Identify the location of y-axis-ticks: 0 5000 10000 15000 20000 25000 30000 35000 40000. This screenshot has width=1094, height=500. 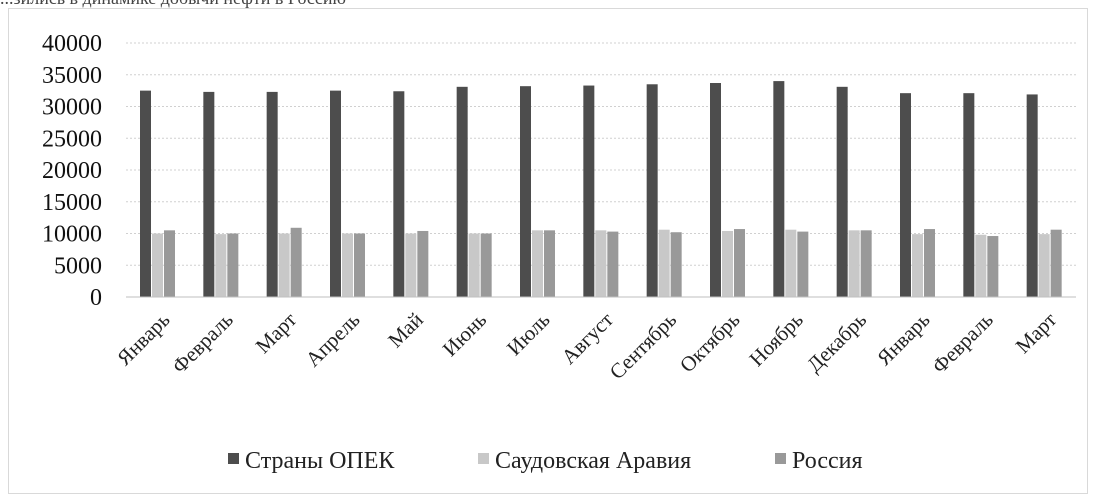
(72, 171).